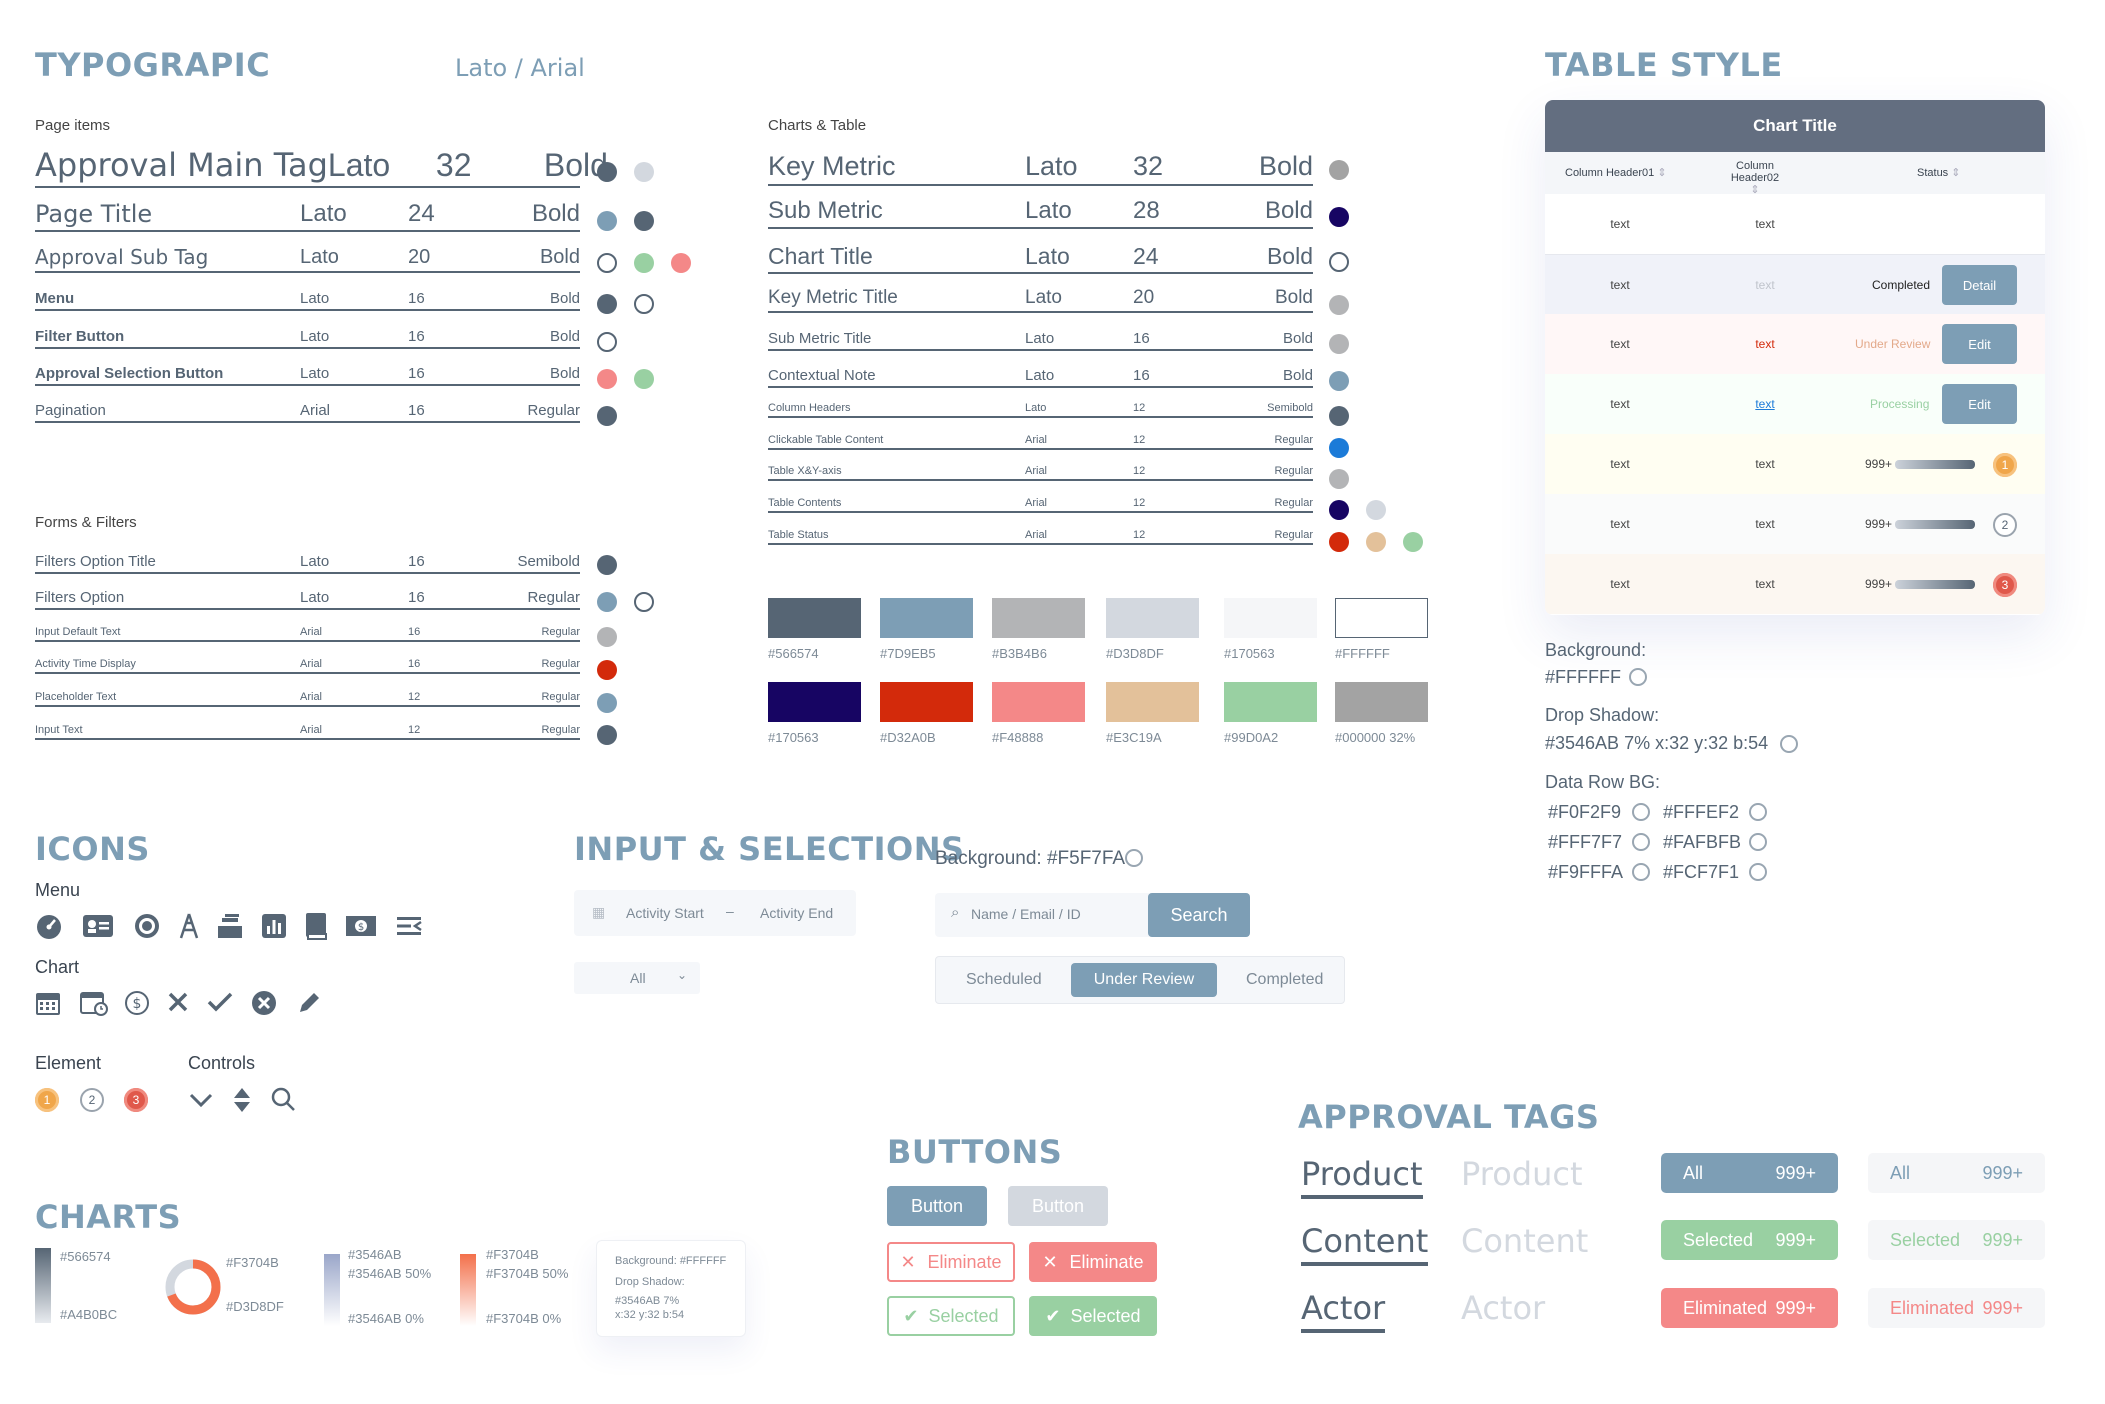 This screenshot has height=1404, width=2105. Describe the element at coordinates (805, 503) in the screenshot. I see `type-spec-name: Table Contents` at that location.